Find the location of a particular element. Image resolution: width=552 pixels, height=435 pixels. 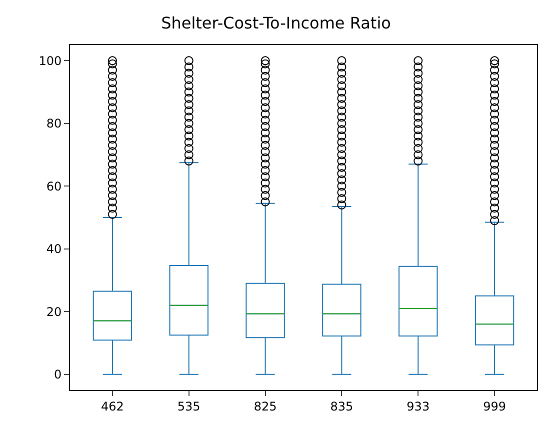

y-tick-label: 20 is located at coordinates (54, 311).